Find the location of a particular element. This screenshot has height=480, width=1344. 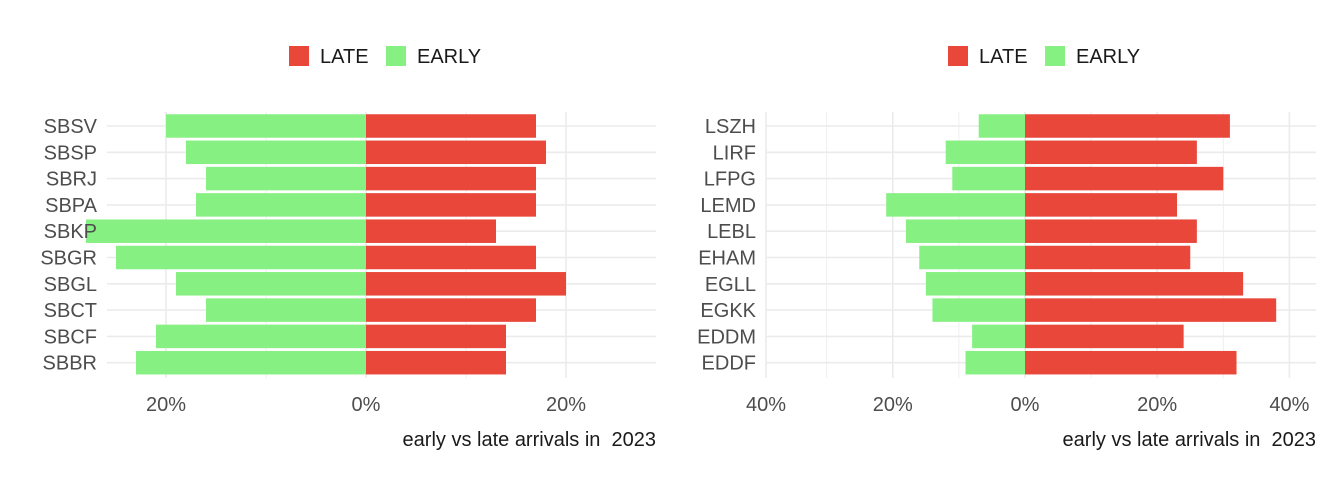

bar-late-egll is located at coordinates (1134, 284).